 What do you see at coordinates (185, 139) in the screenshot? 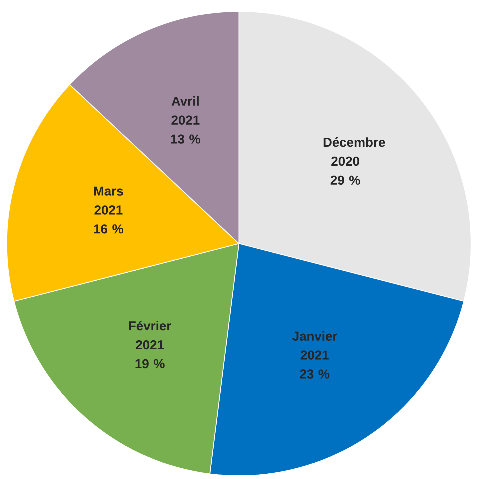
I see `data-label: 13 %` at bounding box center [185, 139].